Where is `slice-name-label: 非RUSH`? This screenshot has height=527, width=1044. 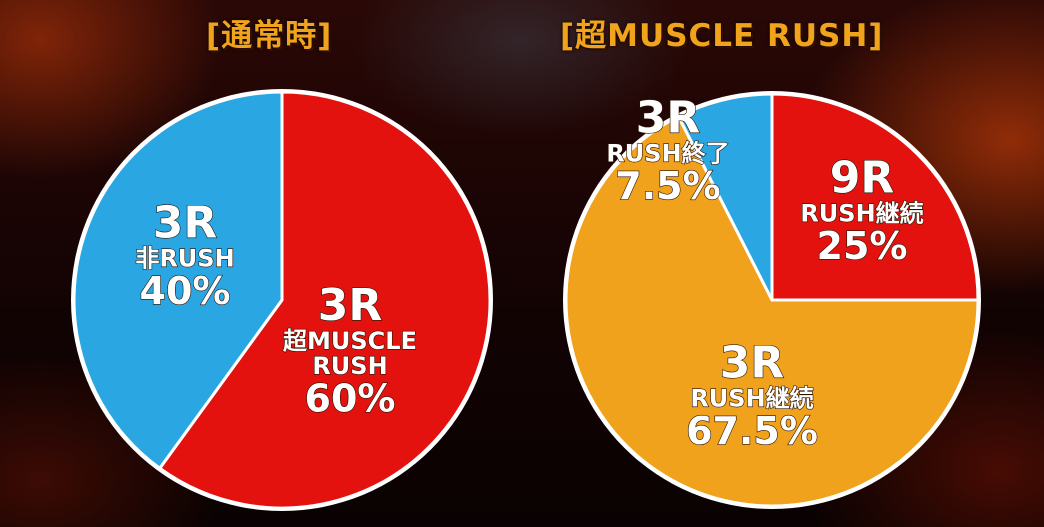 slice-name-label: 非RUSH is located at coordinates (184, 258).